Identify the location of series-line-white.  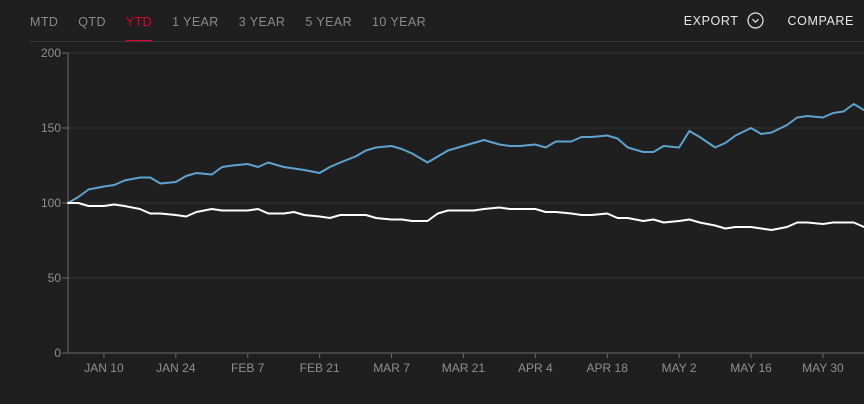
(465, 216).